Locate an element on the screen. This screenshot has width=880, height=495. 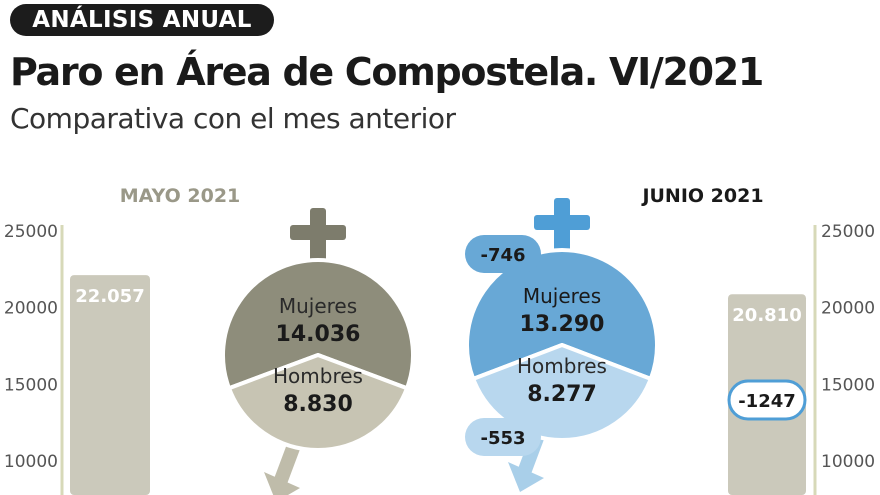
bar-value-label-june: 20.810 is located at coordinates (766, 315).